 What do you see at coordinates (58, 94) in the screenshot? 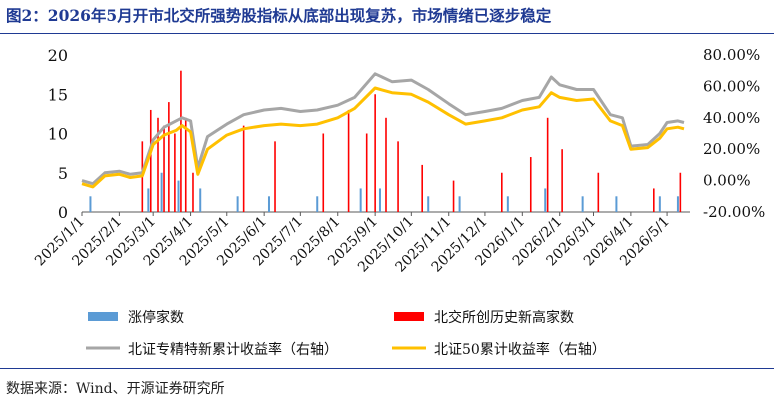
I see `left-tick-label: 15` at bounding box center [58, 94].